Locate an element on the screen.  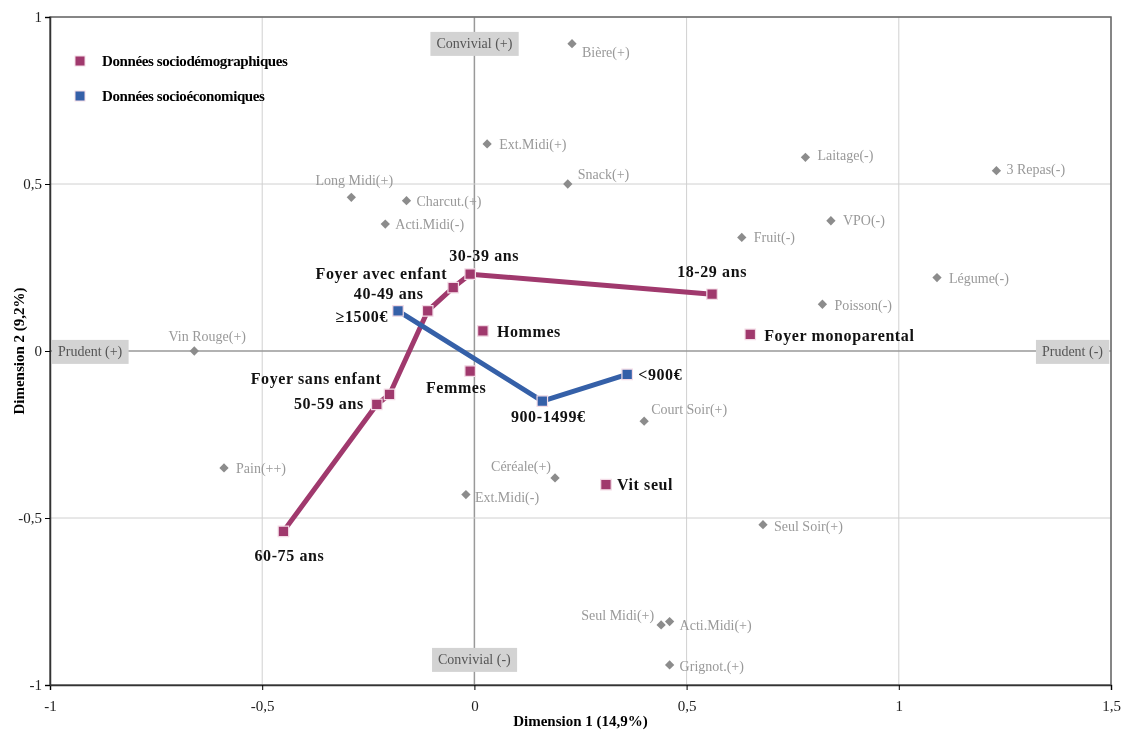
annotation: Pain(++) is located at coordinates (261, 468).